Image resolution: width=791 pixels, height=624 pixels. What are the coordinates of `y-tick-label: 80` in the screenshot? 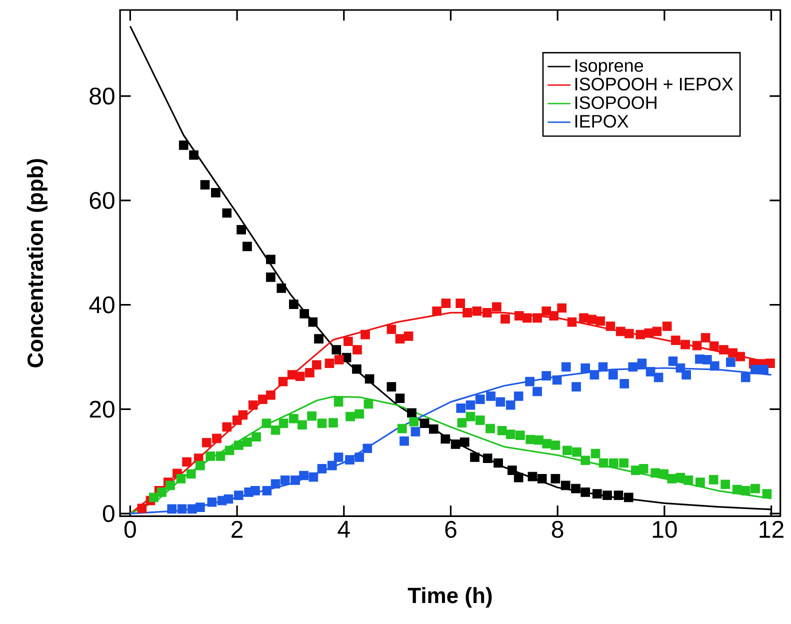 It's located at (102, 95).